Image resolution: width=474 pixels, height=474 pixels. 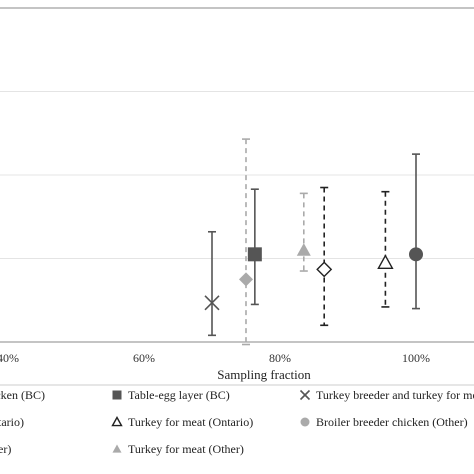 I want to click on x-tick-label: 80%, so click(x=280, y=358).